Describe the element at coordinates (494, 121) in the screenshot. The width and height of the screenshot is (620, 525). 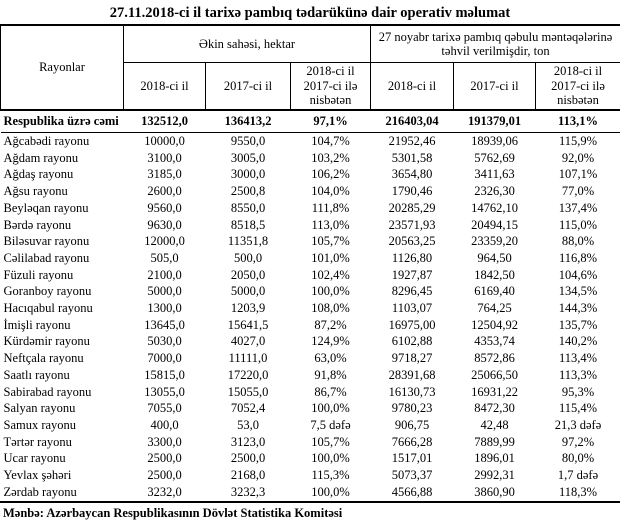
I see `value-cell: 191379,01` at that location.